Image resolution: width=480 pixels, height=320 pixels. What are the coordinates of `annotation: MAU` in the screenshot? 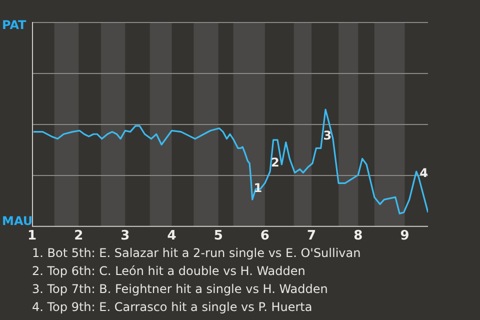 It's located at (17, 221).